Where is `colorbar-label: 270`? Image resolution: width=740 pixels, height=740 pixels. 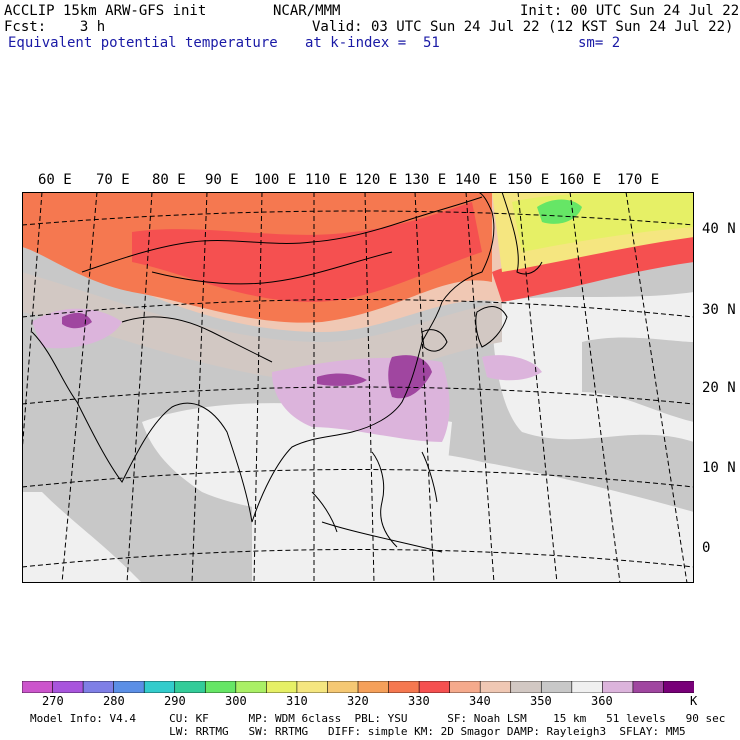
colorbar-label: 270 is located at coordinates (53, 701).